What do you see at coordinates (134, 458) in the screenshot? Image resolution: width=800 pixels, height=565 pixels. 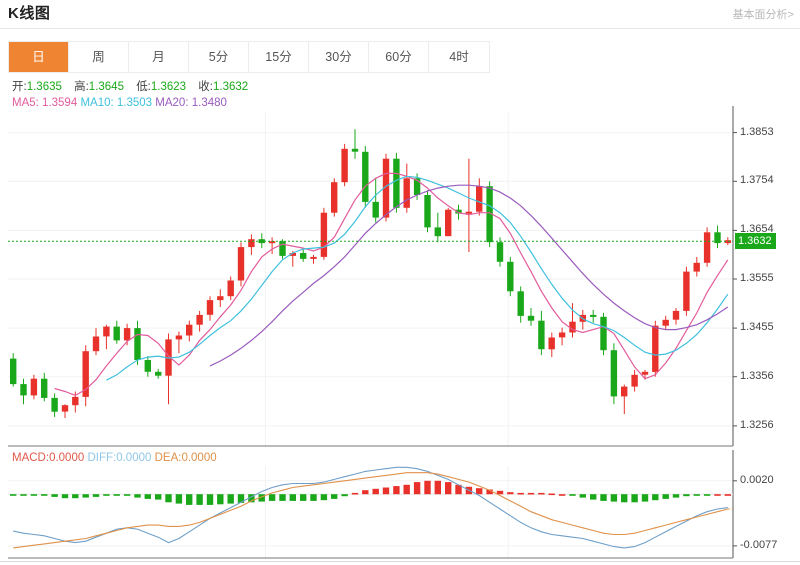 I see `diff-value: 0.0000` at bounding box center [134, 458].